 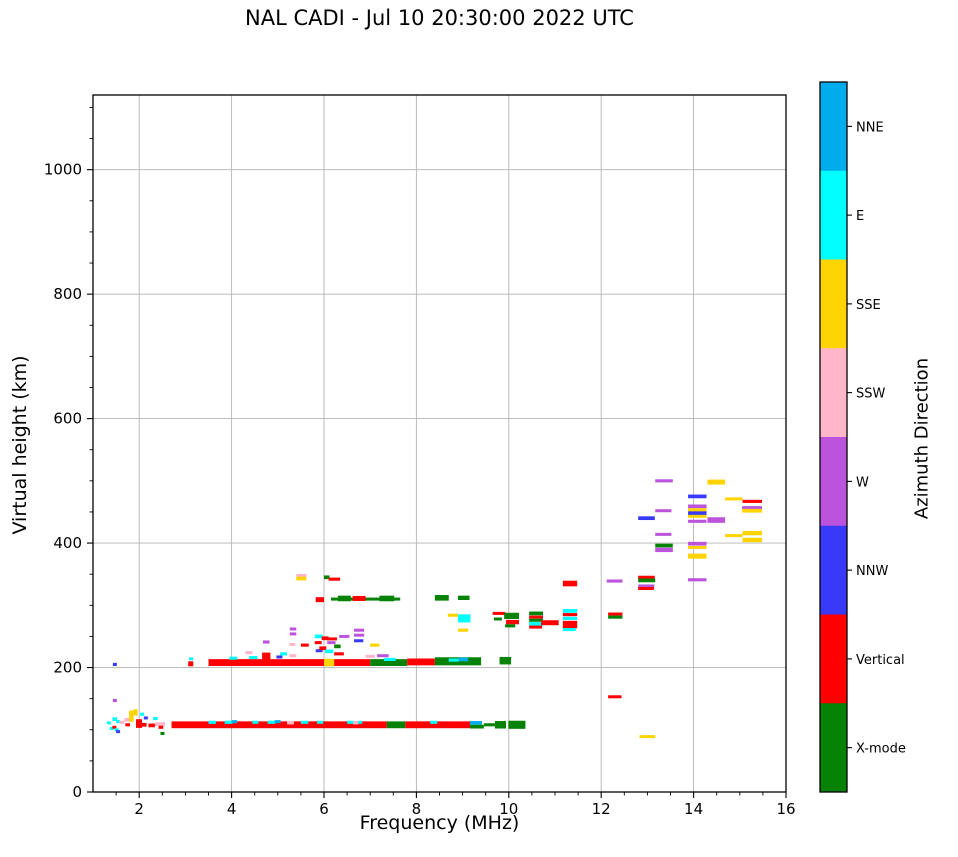 What do you see at coordinates (67, 294) in the screenshot?
I see `y-tick-label: 800` at bounding box center [67, 294].